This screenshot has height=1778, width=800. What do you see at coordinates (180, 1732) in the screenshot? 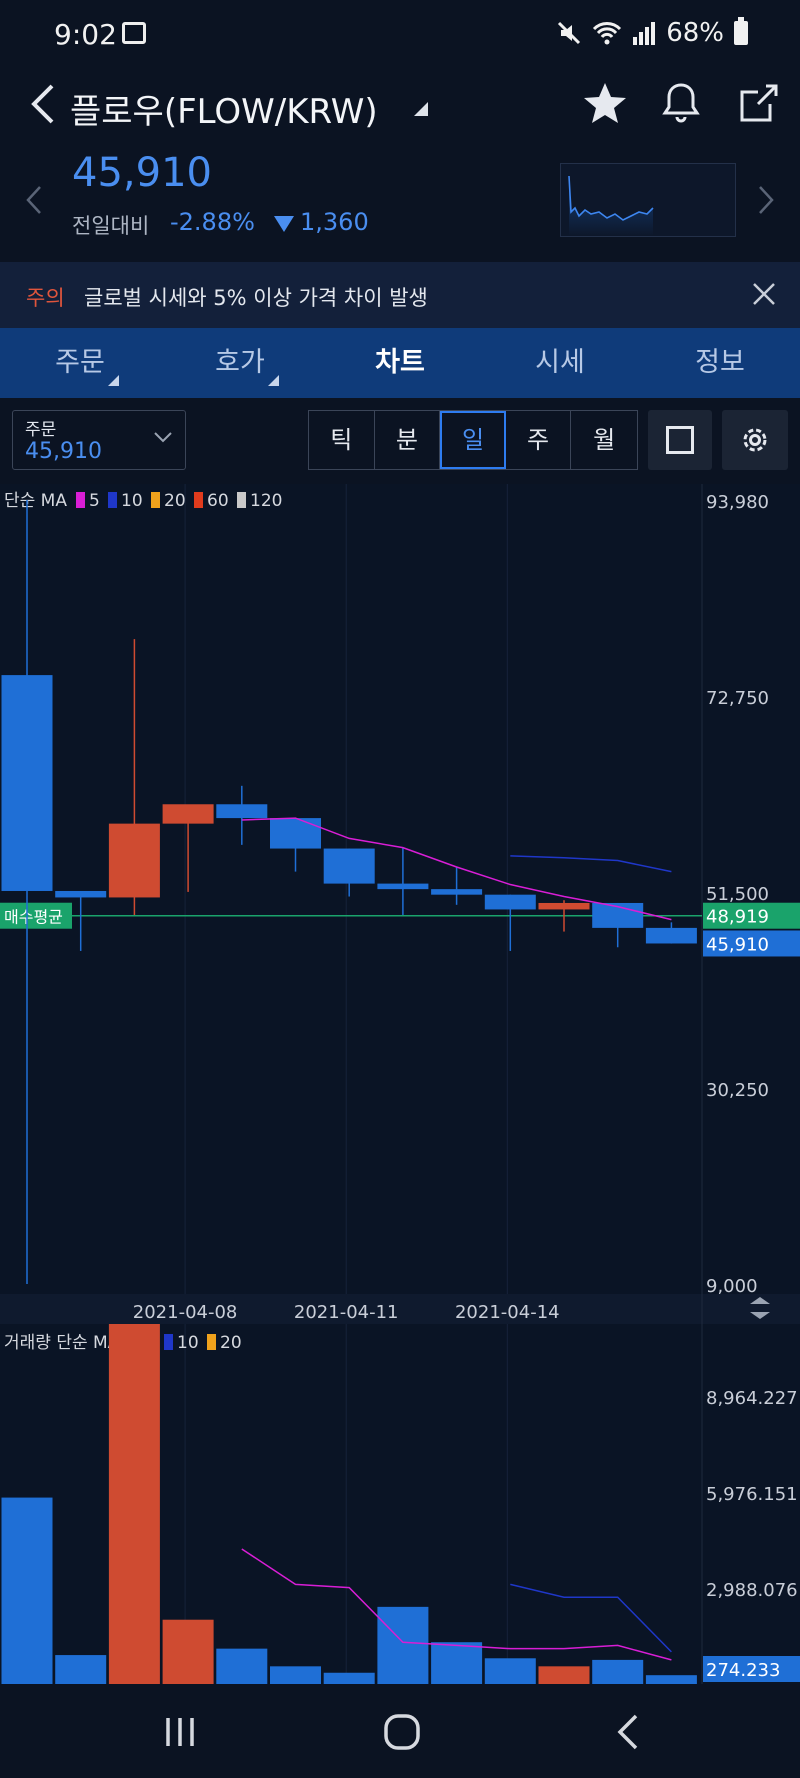
I see `recent-apps-icon` at bounding box center [180, 1732].